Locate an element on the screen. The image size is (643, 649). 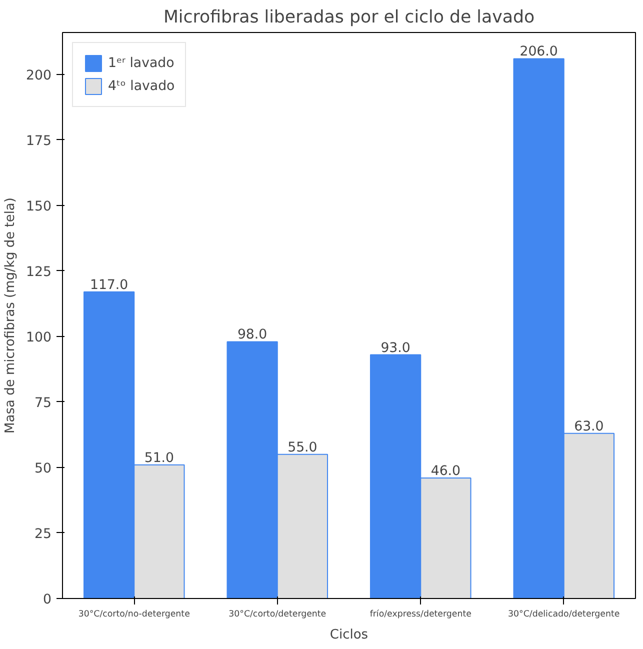
x-tick-label: 30°C/corto/no-detergente is located at coordinates (134, 615).